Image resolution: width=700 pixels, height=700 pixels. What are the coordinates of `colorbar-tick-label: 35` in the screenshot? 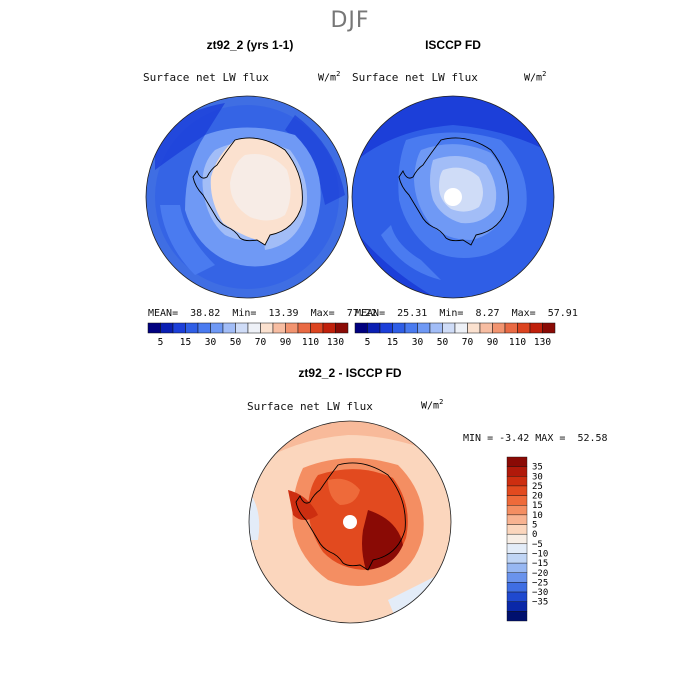 It's located at (537, 468).